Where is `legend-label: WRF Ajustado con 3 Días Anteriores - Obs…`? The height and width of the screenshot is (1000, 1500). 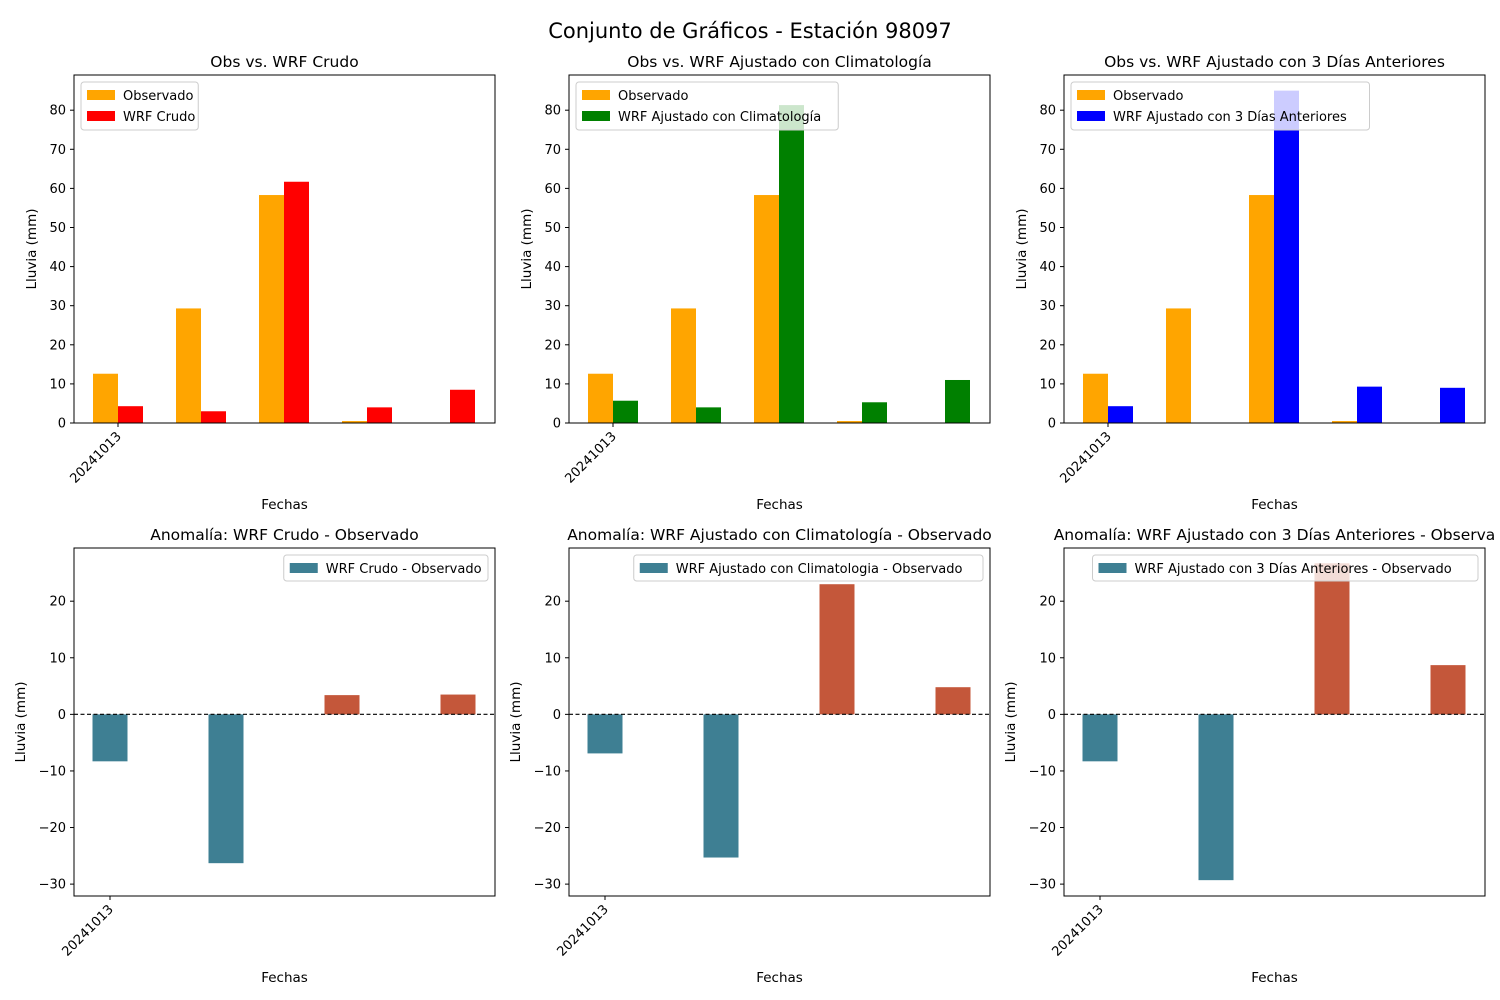 legend-label: WRF Ajustado con 3 Días Anteriores - Obs… is located at coordinates (1293, 569).